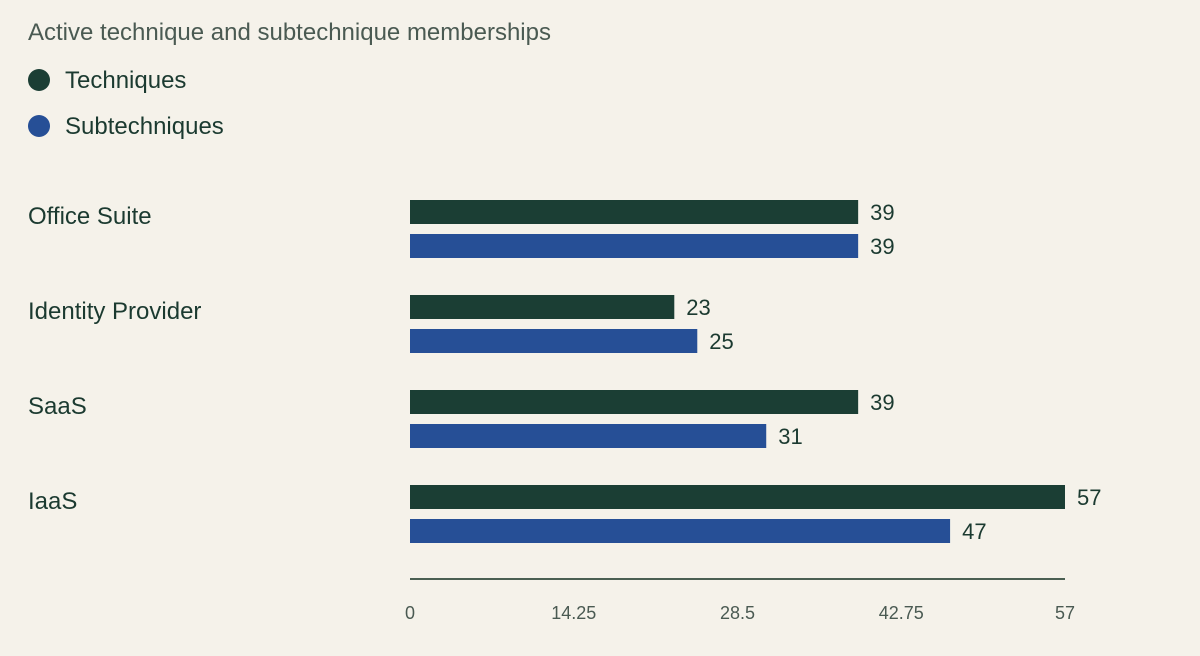 The image size is (1200, 656). Describe the element at coordinates (680, 531) in the screenshot. I see `bar-subtechniques-iaas` at that location.